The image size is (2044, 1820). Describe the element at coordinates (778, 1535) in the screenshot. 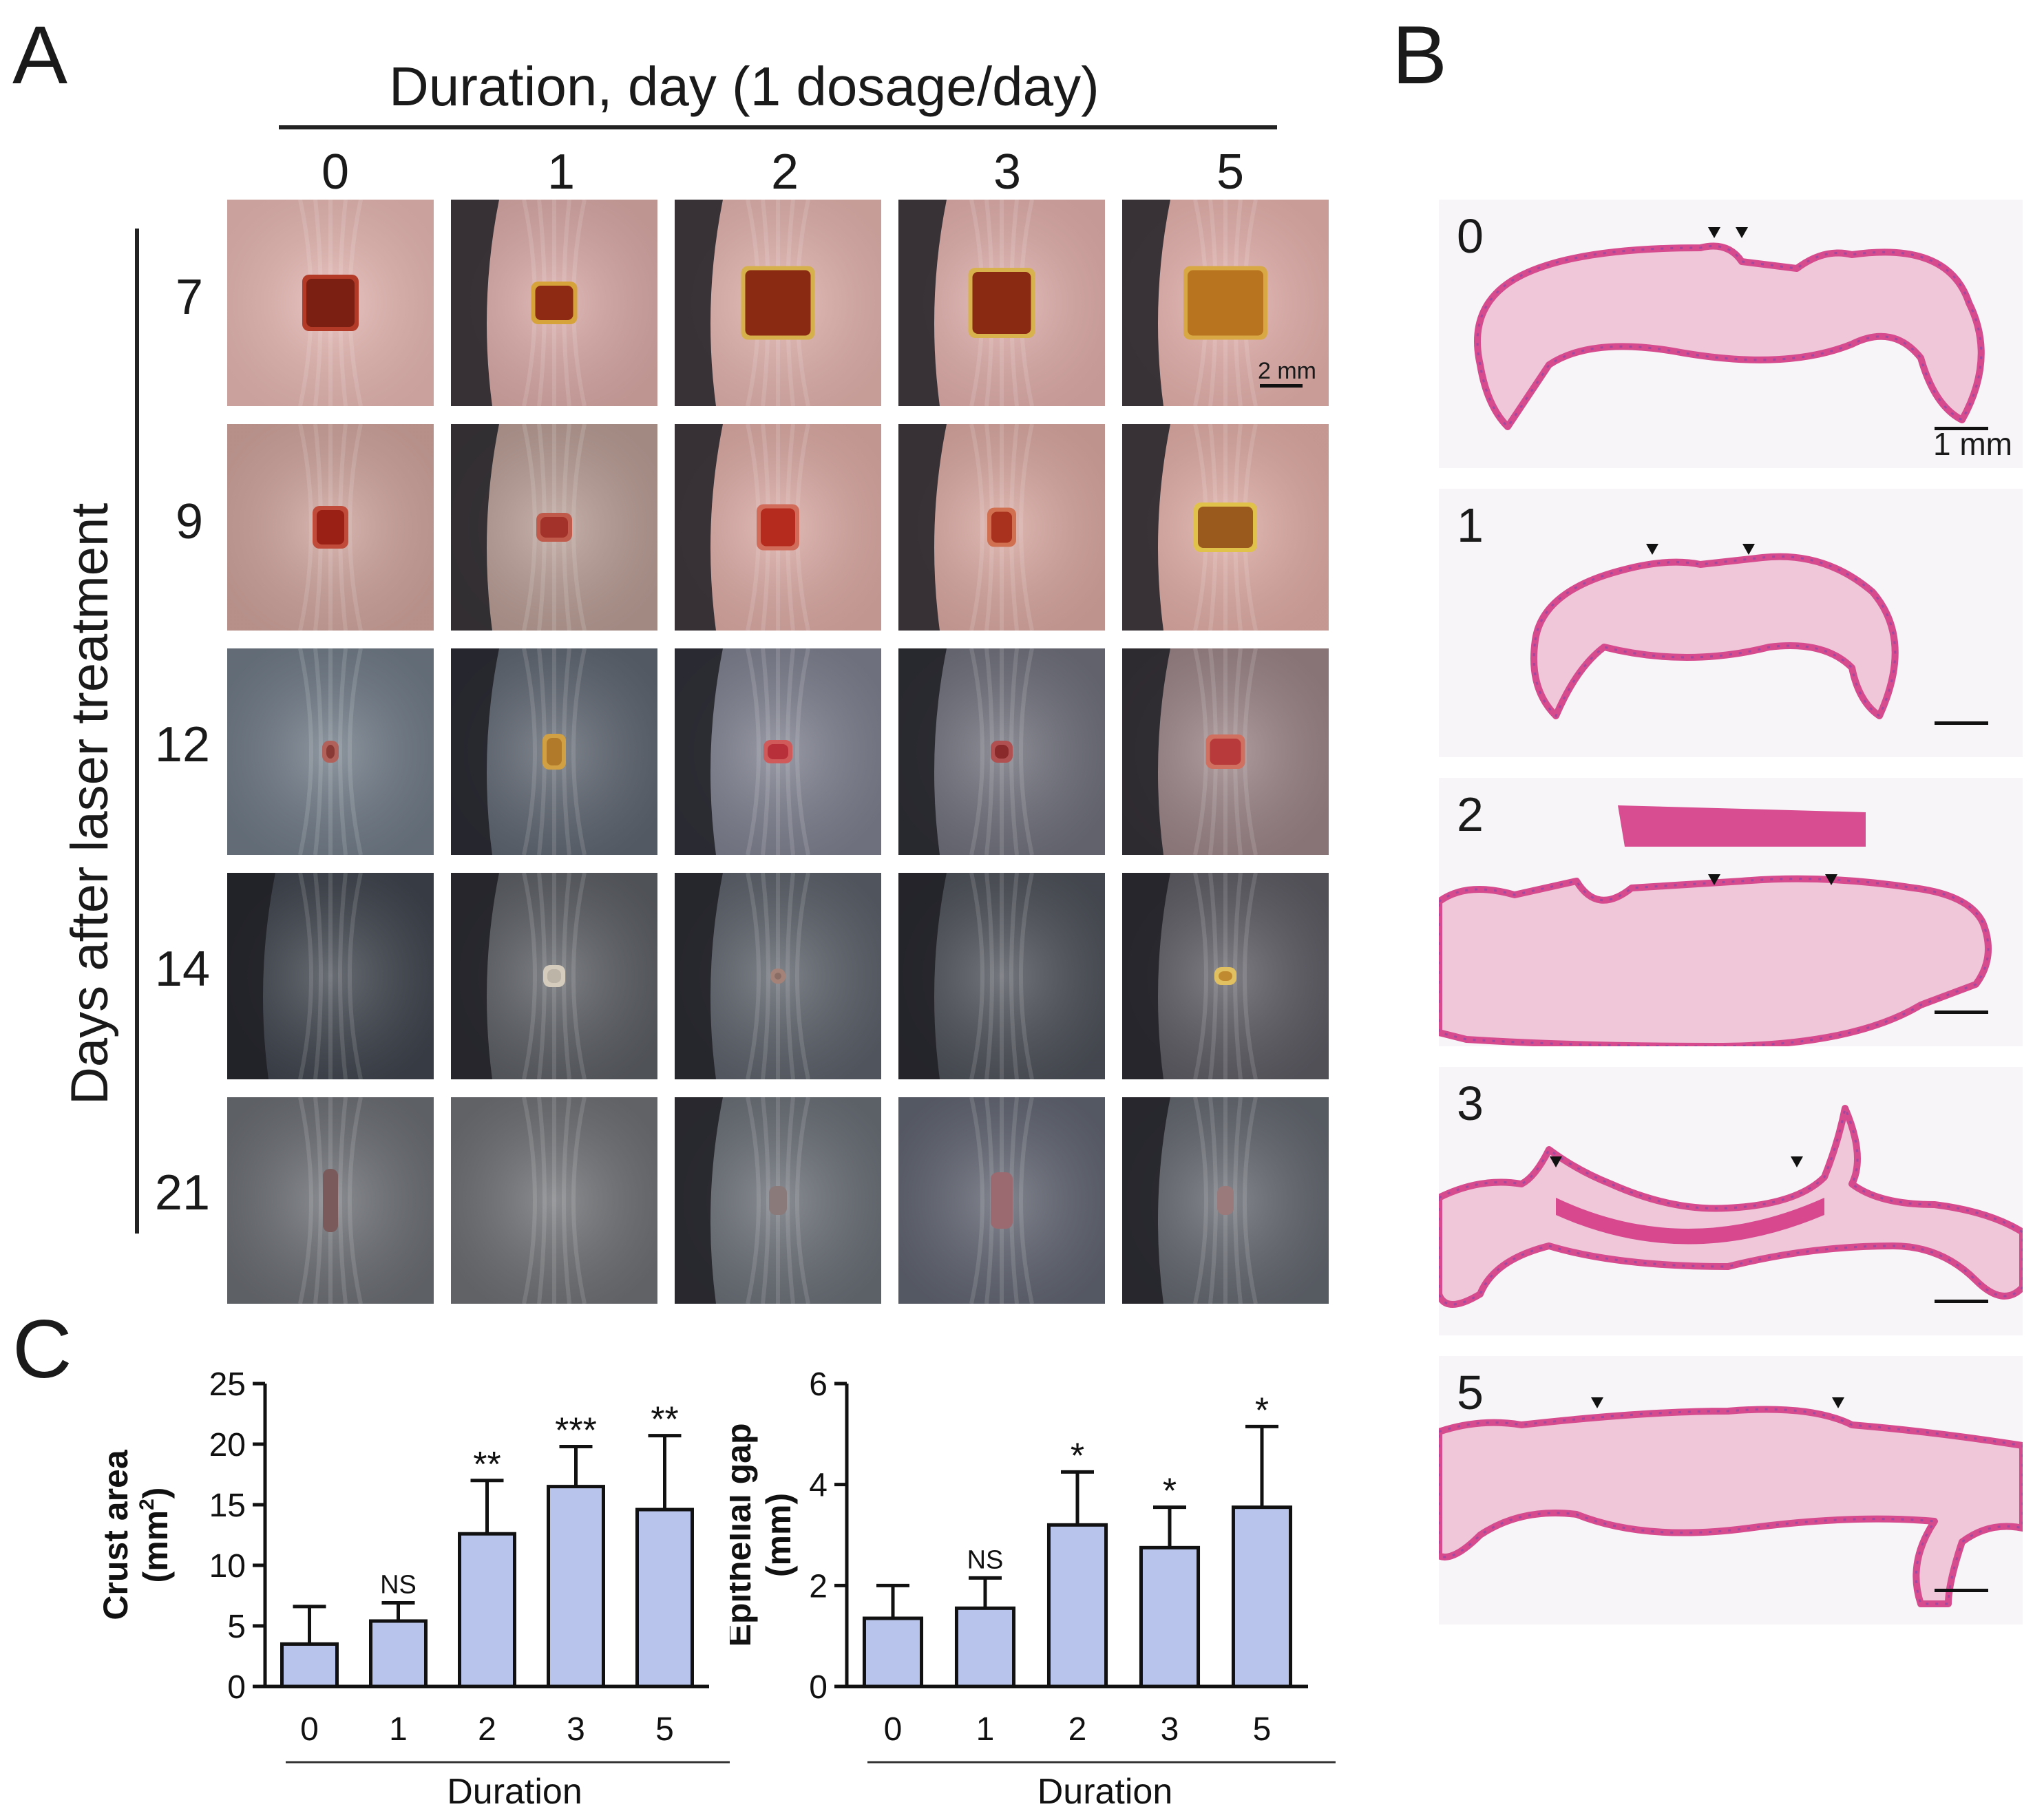

I see `svg-text: (mm)` at that location.